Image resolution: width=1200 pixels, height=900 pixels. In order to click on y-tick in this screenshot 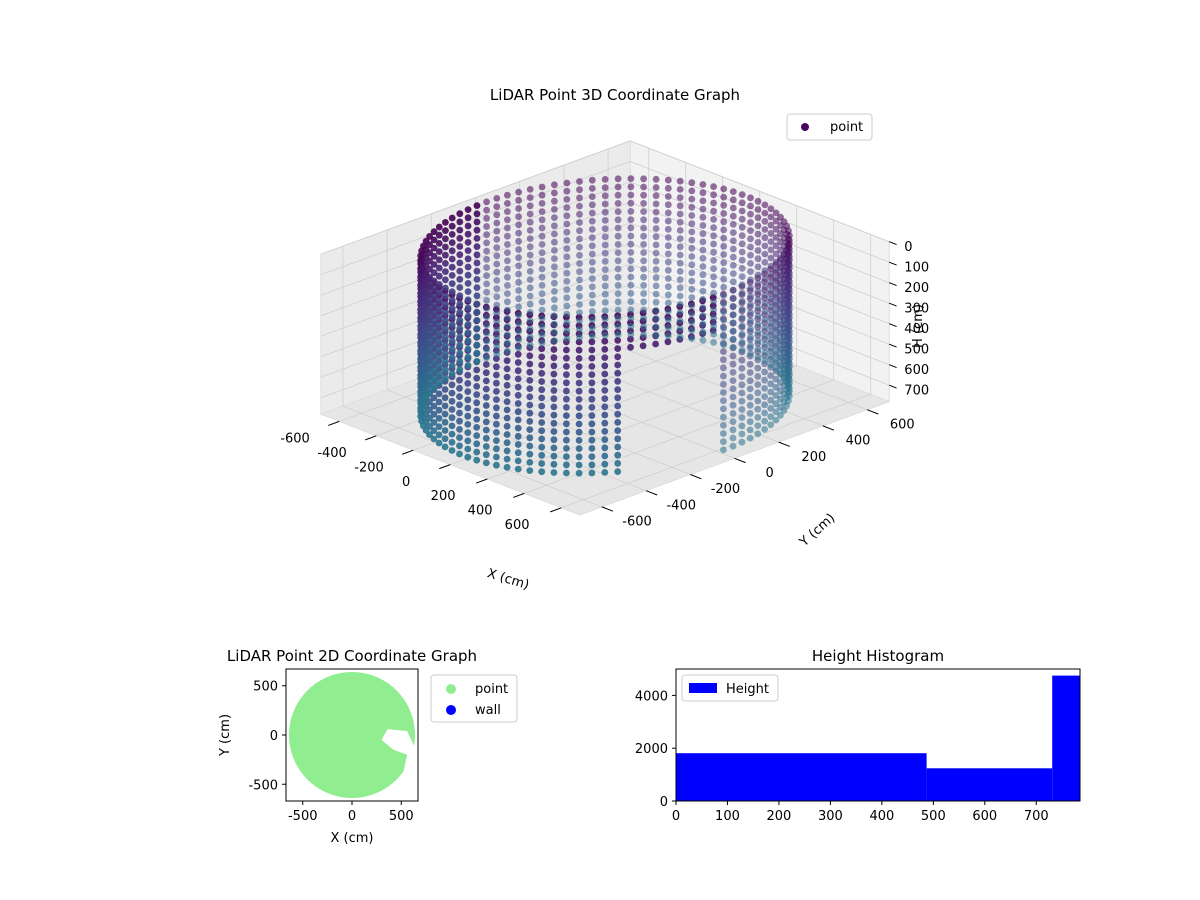, I will do `click(696, 477)`.